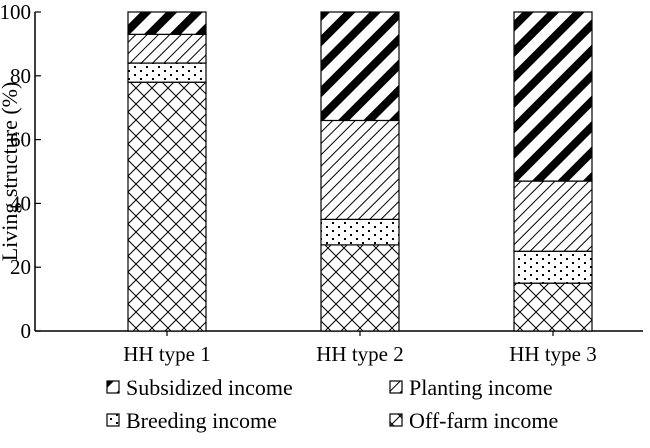 The height and width of the screenshot is (448, 650). Describe the element at coordinates (483, 420) in the screenshot. I see `legend-label: Off-farm income` at that location.